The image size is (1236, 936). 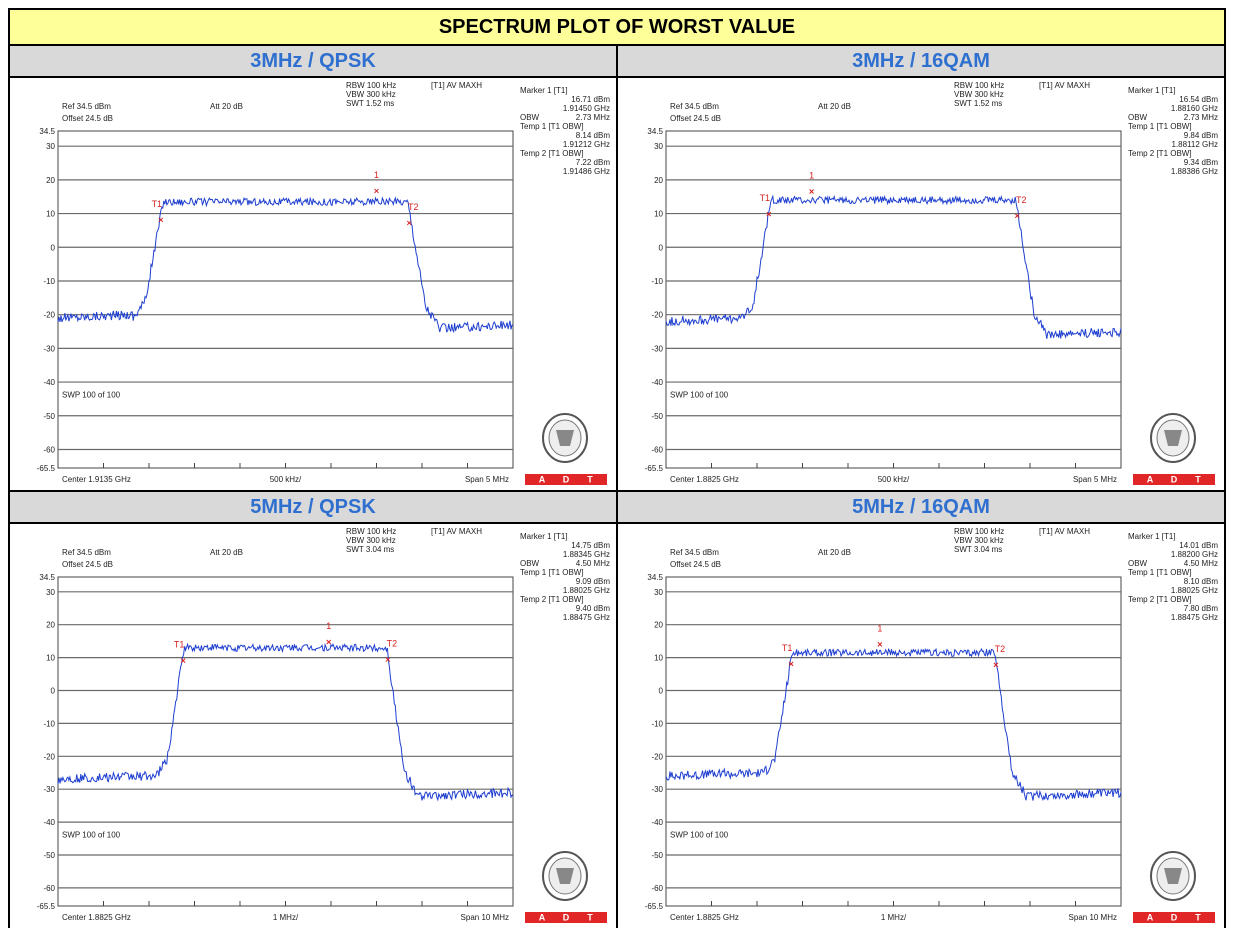 I want to click on cell-heading: 3MHz / QPSK, so click(x=313, y=62).